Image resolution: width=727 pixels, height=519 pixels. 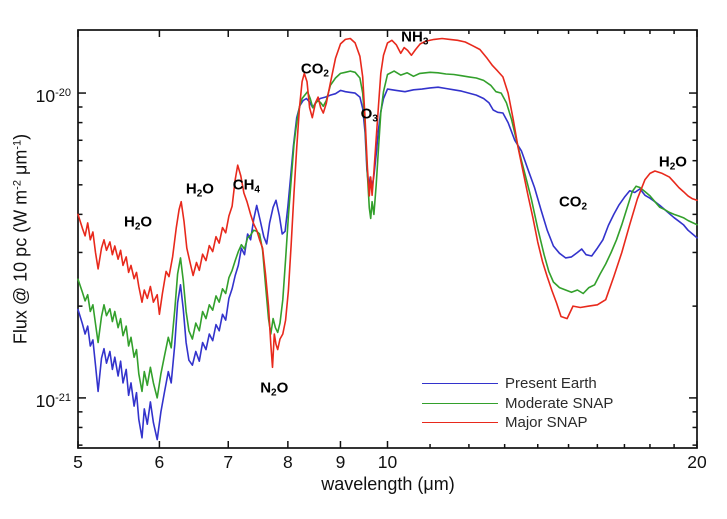 I want to click on legend-item-major-snap: Major SNAP, so click(x=517, y=423).